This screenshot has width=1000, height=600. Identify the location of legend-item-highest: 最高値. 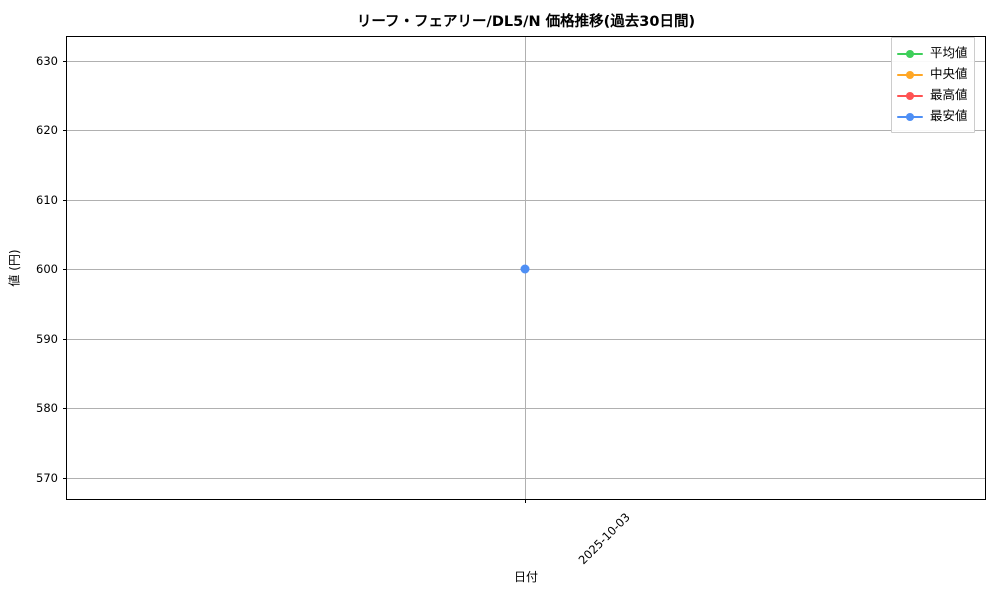
(932, 95).